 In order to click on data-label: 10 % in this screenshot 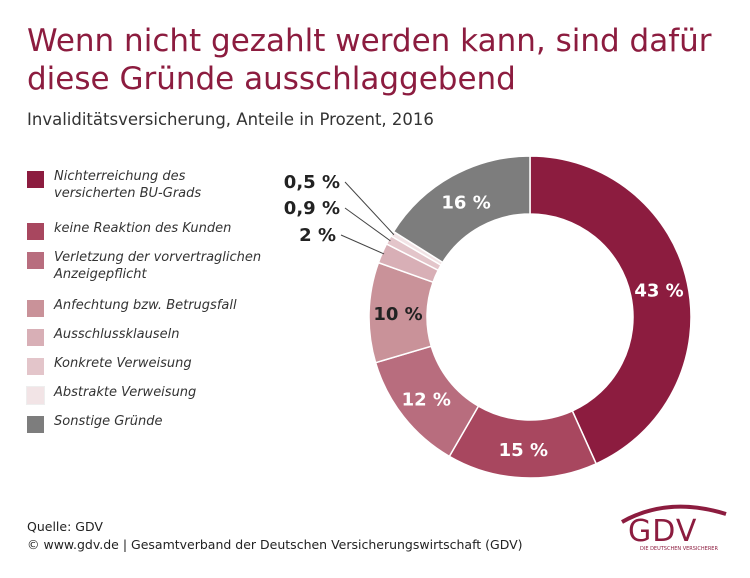, I will do `click(397, 314)`.